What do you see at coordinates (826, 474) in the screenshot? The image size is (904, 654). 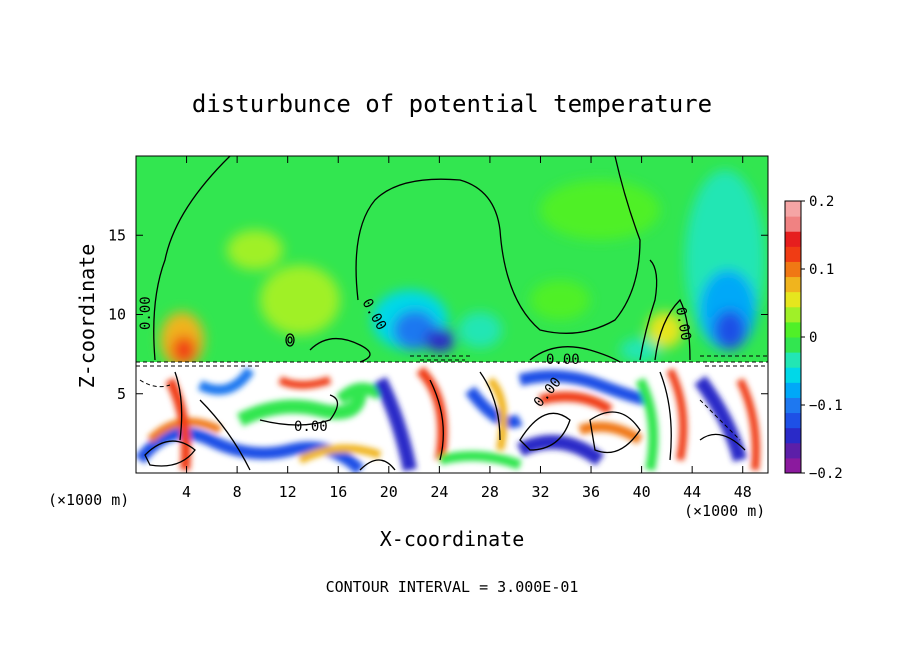 I see `colorbar-tick-label: −0.2` at bounding box center [826, 474].